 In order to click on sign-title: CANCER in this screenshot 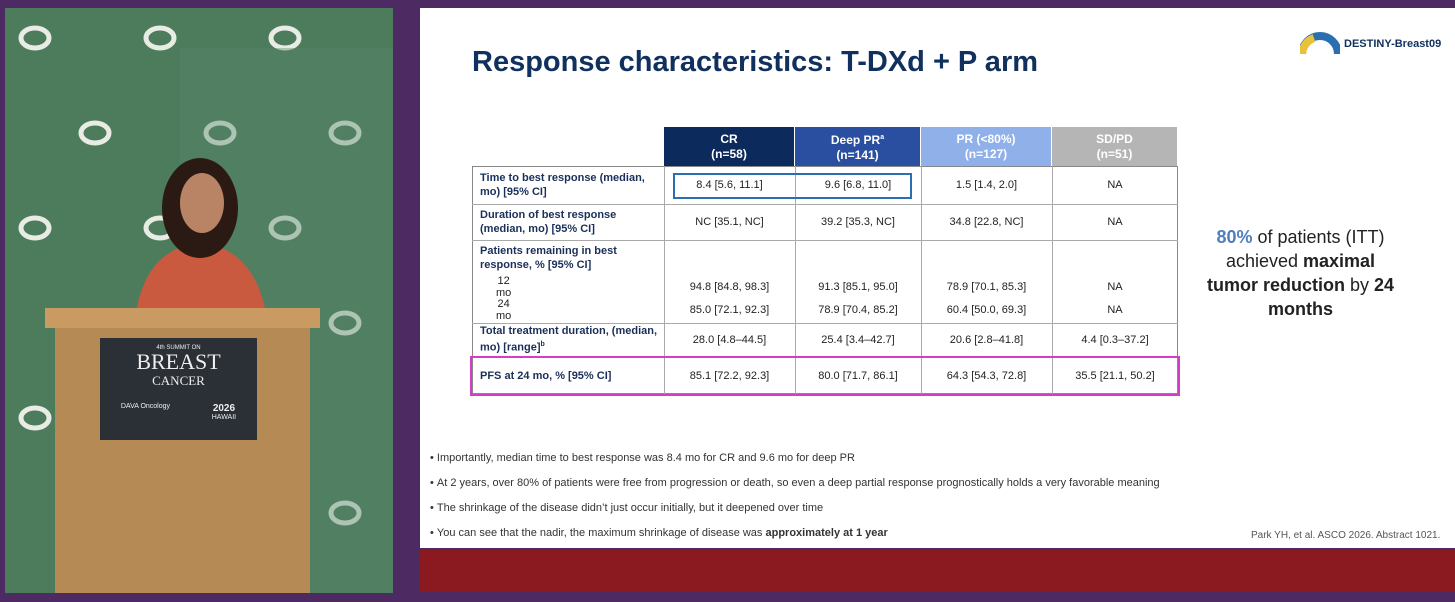, I will do `click(178, 380)`.